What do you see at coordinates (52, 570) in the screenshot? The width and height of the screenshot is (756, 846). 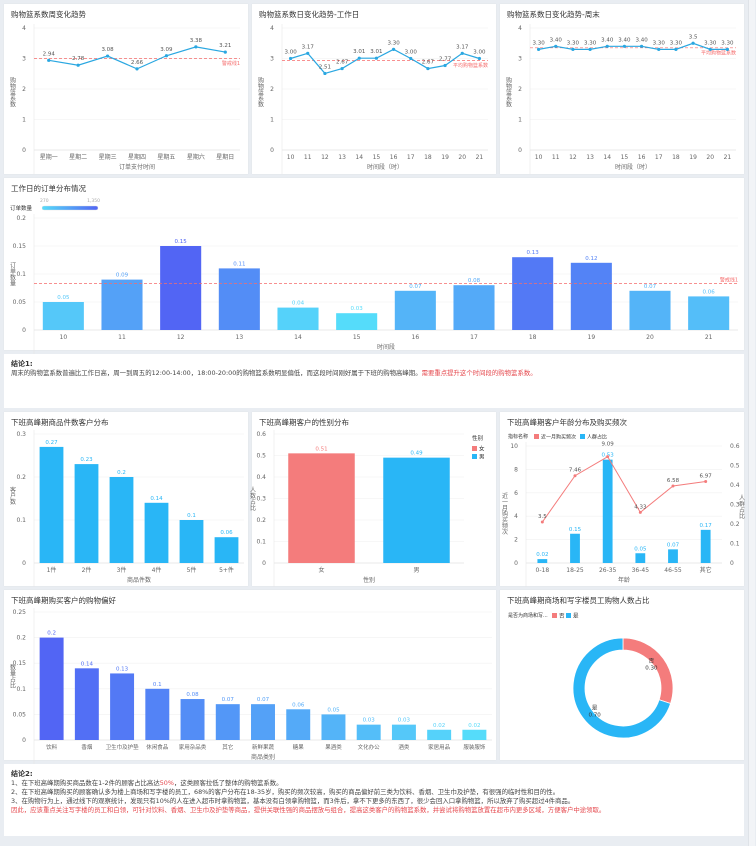 I see `x-tick-label: 1件` at bounding box center [52, 570].